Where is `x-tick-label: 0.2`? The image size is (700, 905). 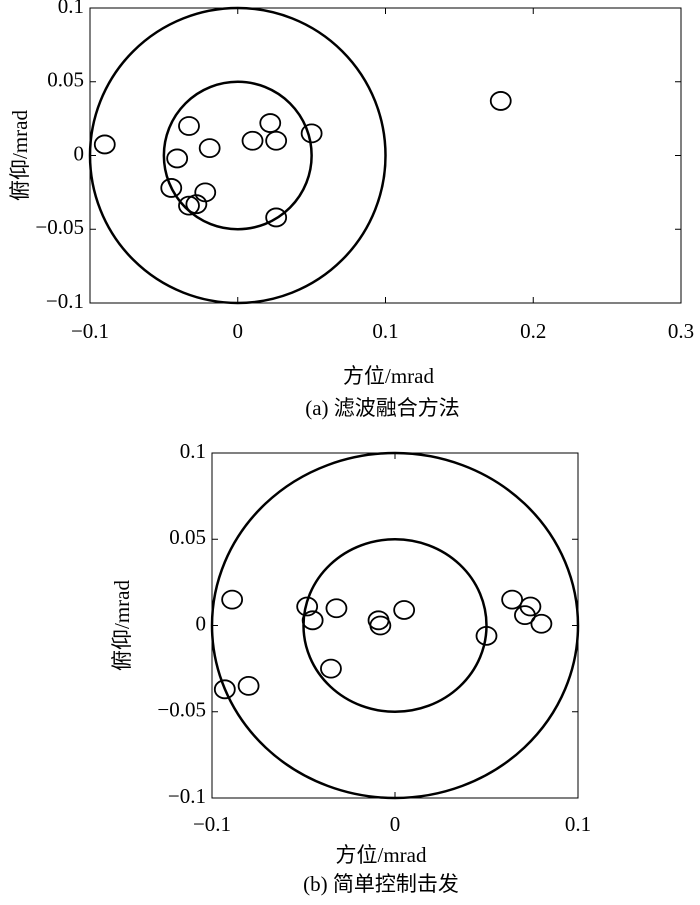 x-tick-label: 0.2 is located at coordinates (533, 331).